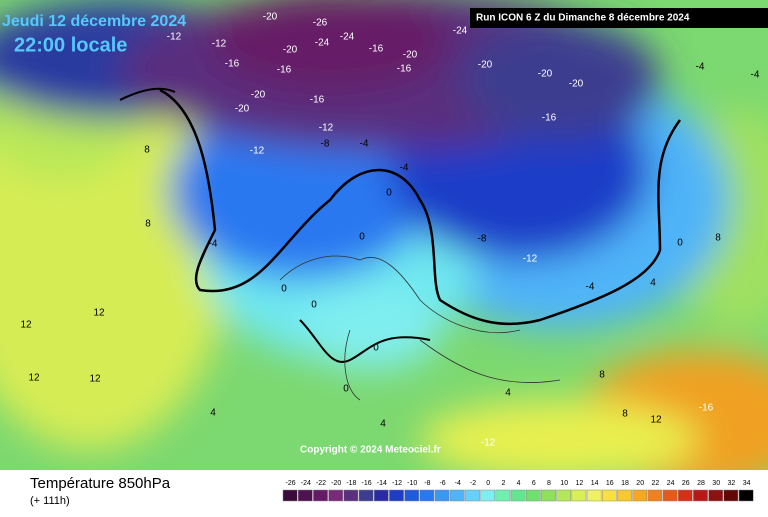  I want to click on colorbar-label: 12, so click(580, 483).